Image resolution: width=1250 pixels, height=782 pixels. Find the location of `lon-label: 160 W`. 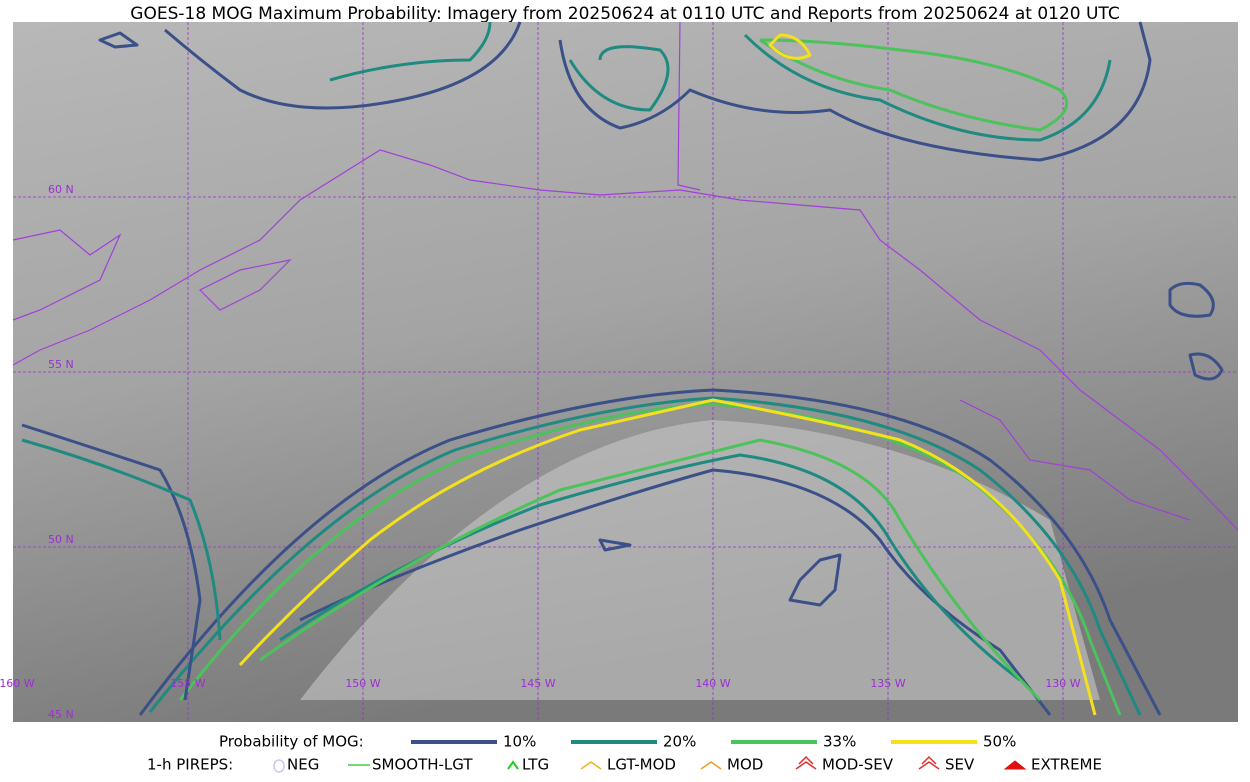

lon-label: 160 W is located at coordinates (17, 683).